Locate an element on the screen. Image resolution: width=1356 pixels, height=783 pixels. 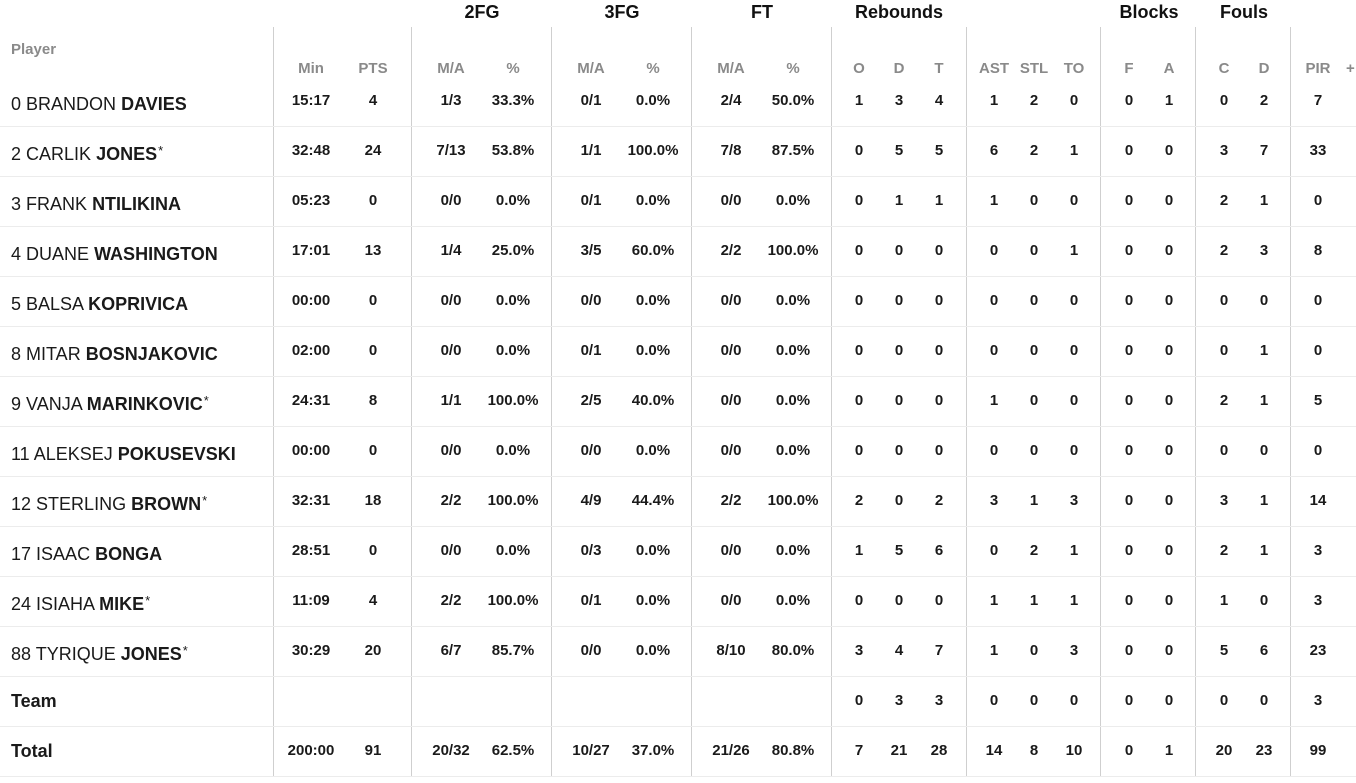
stat-reb-t: 5 is located at coordinates (939, 150).